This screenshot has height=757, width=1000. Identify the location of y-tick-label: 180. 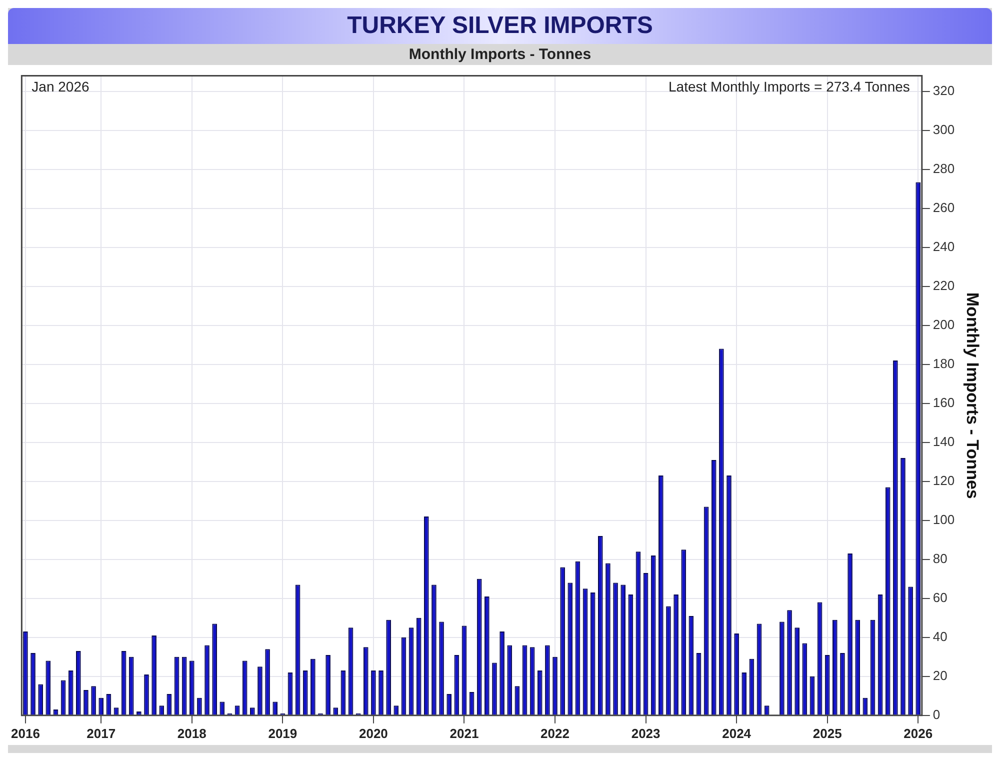
(943, 363).